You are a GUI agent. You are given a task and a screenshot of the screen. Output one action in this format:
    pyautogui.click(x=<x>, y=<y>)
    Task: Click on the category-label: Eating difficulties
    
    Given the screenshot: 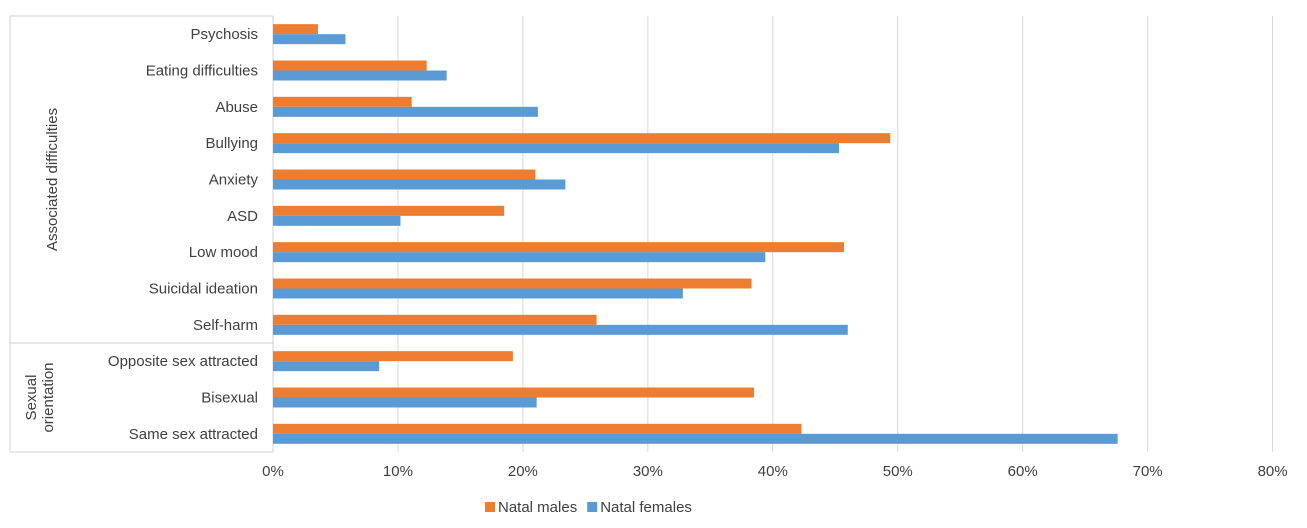 What is the action you would take?
    pyautogui.click(x=202, y=71)
    